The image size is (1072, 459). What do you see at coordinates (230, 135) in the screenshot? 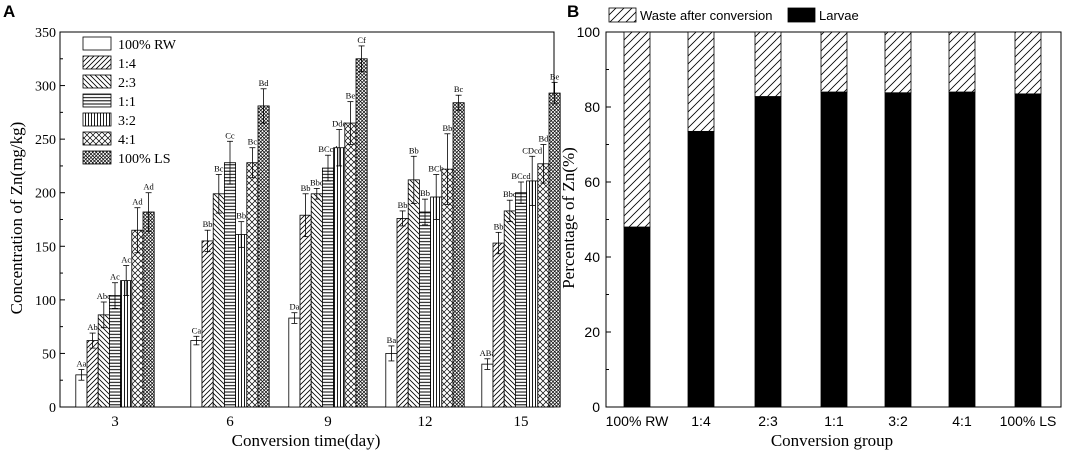
I see `panel-a-significance-label: Cc` at bounding box center [230, 135].